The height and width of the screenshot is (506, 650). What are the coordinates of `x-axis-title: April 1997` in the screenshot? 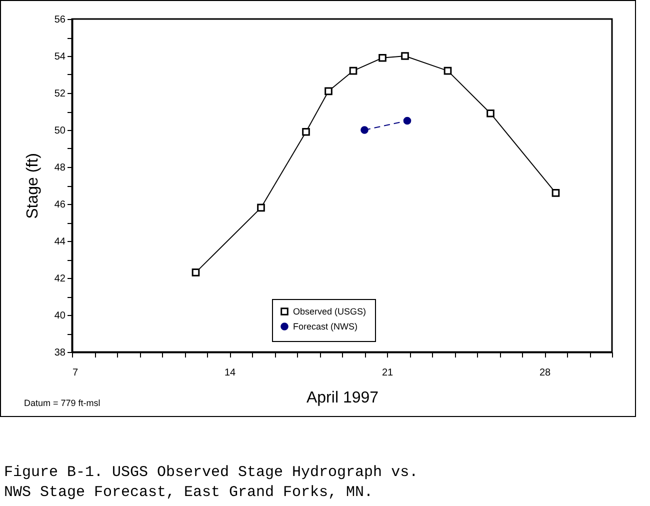 It's located at (342, 398).